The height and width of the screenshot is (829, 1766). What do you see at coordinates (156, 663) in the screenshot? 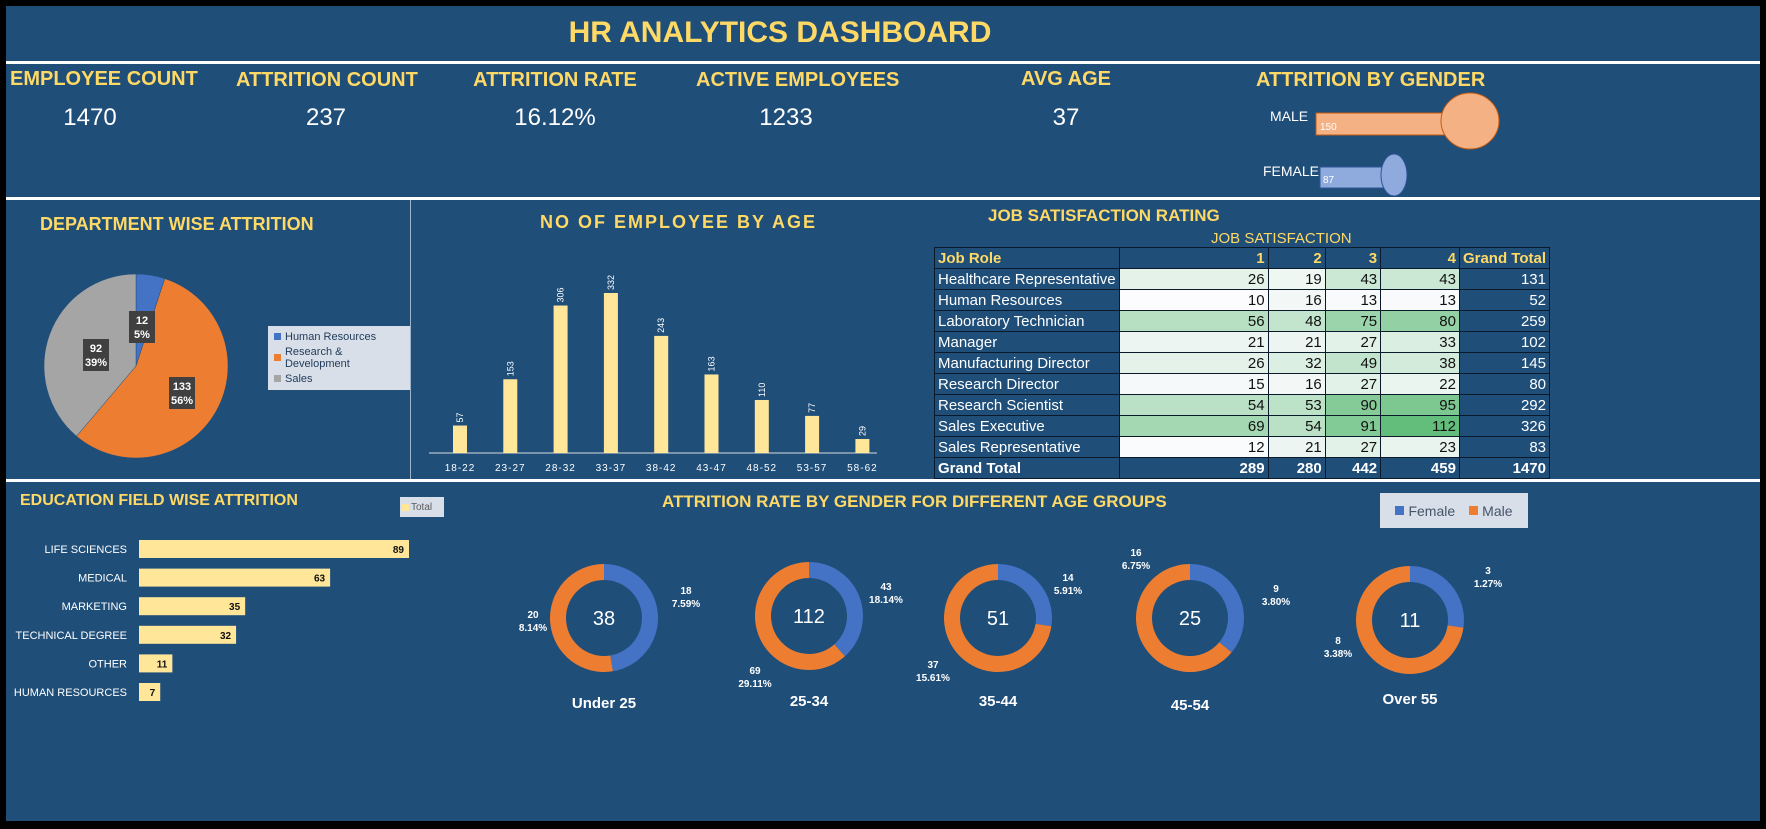
I see `education-bar-other` at bounding box center [156, 663].